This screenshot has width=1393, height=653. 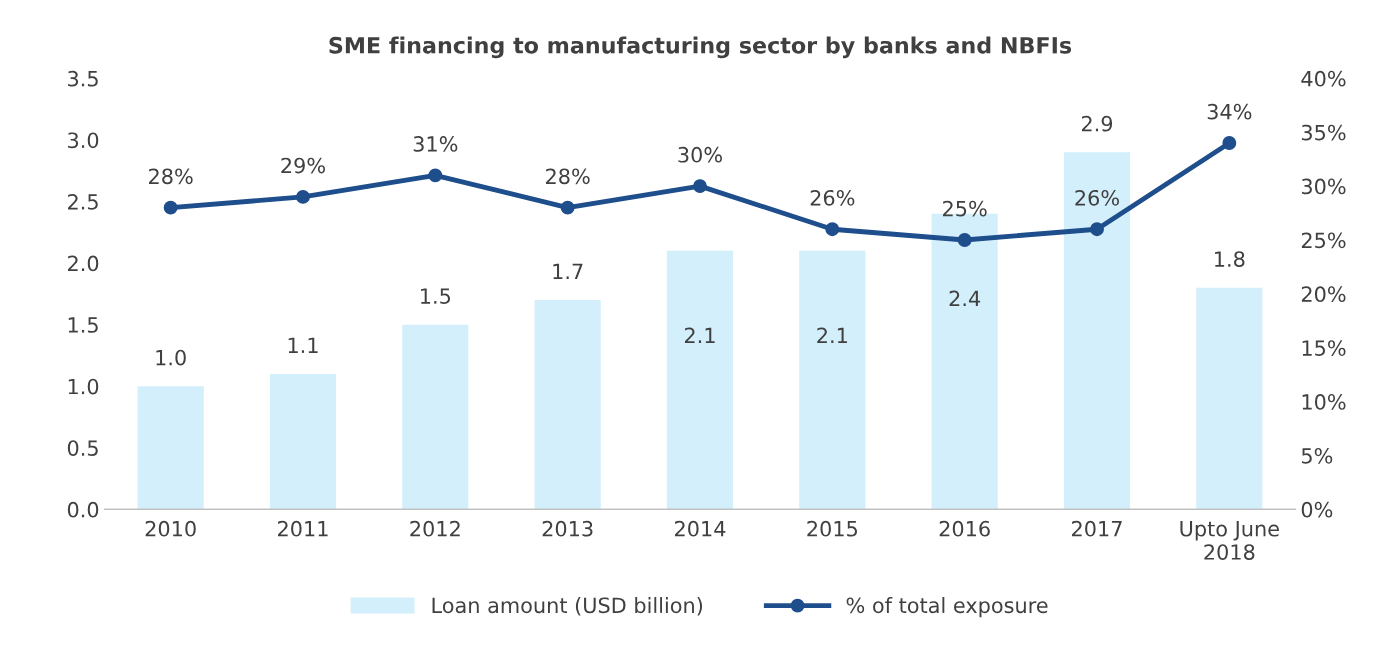 What do you see at coordinates (965, 298) in the screenshot?
I see `data-label: 2.4` at bounding box center [965, 298].